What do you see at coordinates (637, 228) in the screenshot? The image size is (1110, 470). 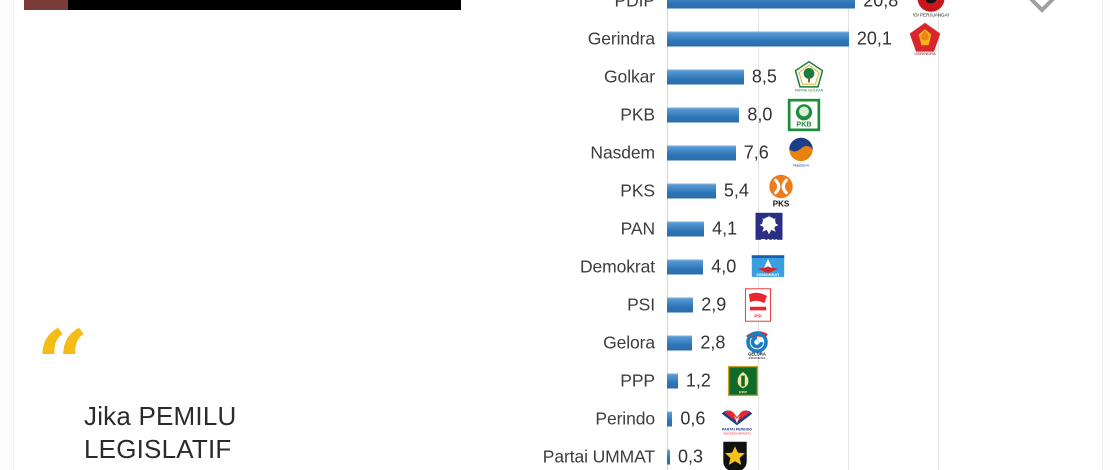 I see `category-label: PAN` at bounding box center [637, 228].